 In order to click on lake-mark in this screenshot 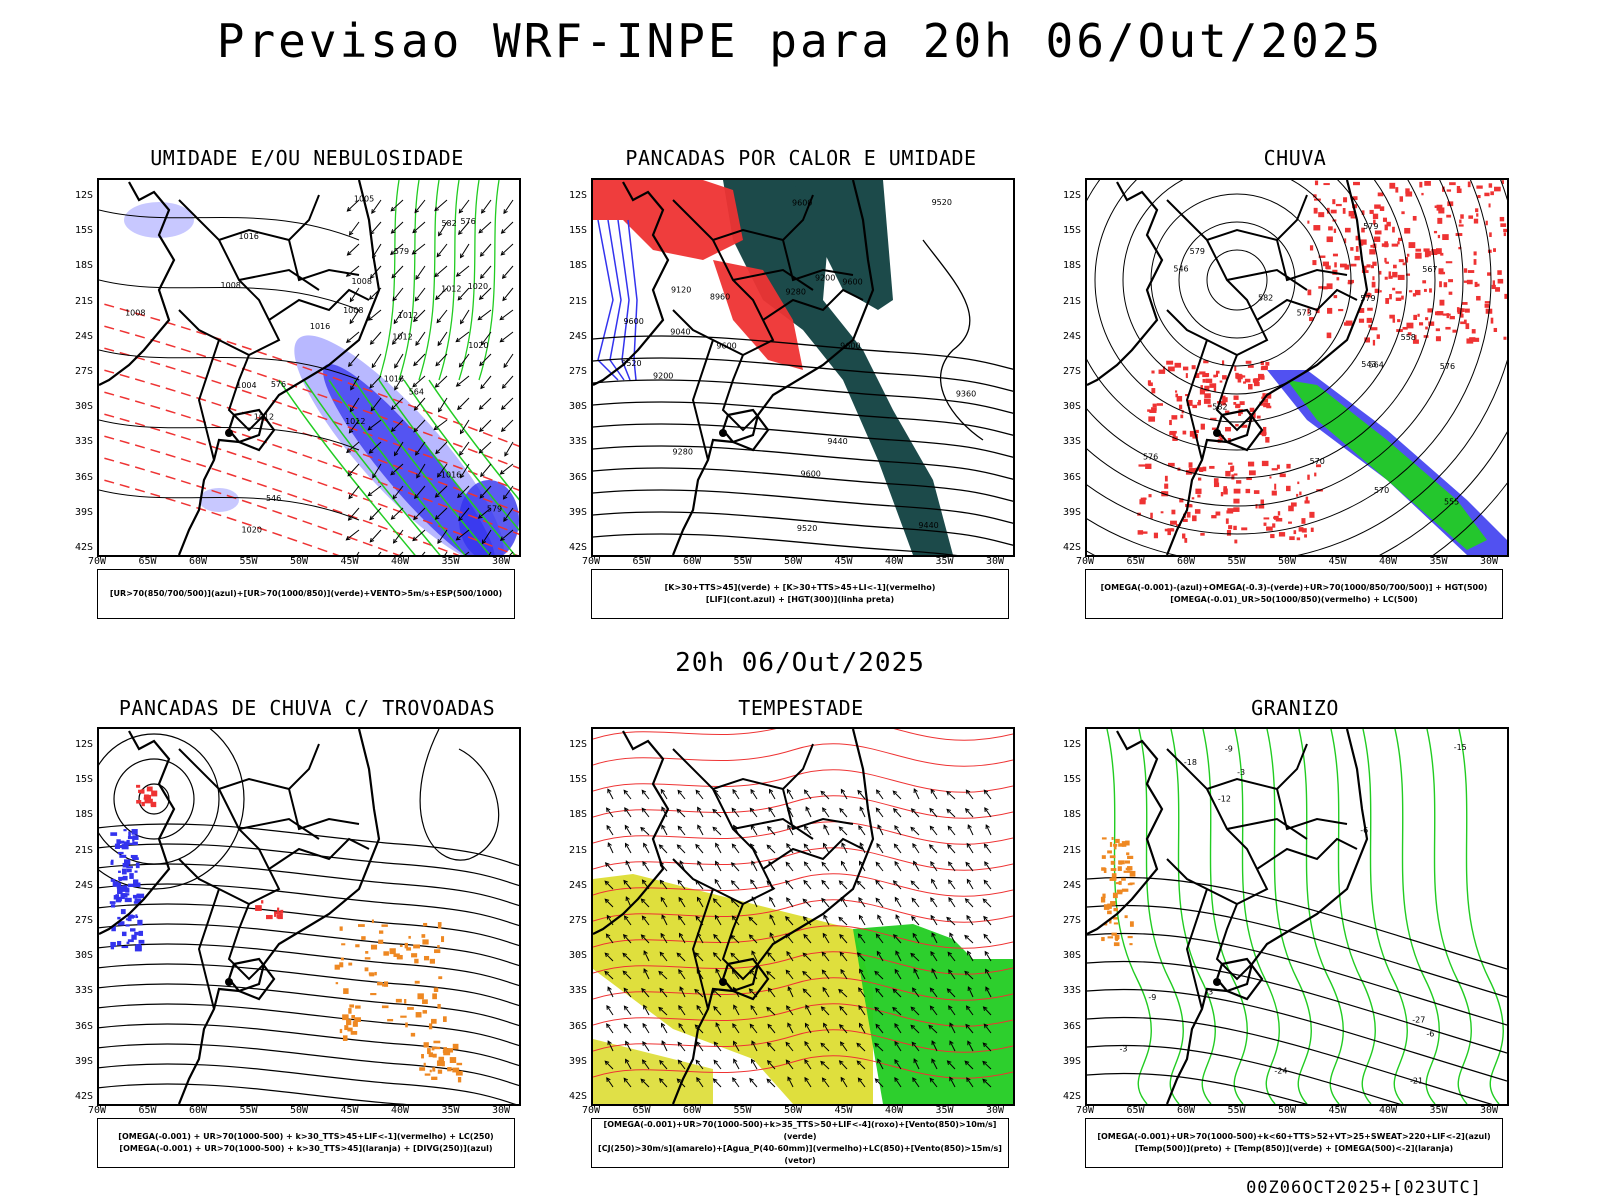, I will do `click(1217, 982)`.